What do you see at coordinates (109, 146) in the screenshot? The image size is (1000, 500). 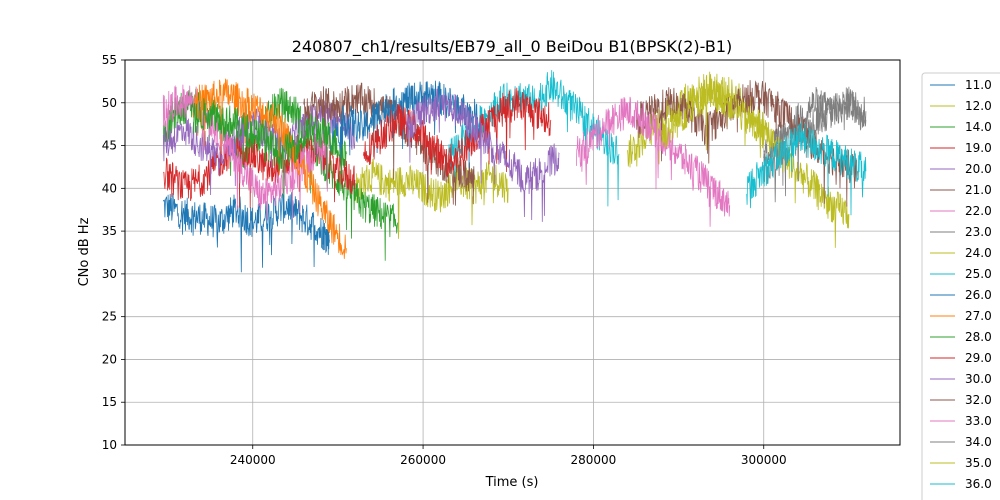 I see `y-tick-label: 45` at bounding box center [109, 146].